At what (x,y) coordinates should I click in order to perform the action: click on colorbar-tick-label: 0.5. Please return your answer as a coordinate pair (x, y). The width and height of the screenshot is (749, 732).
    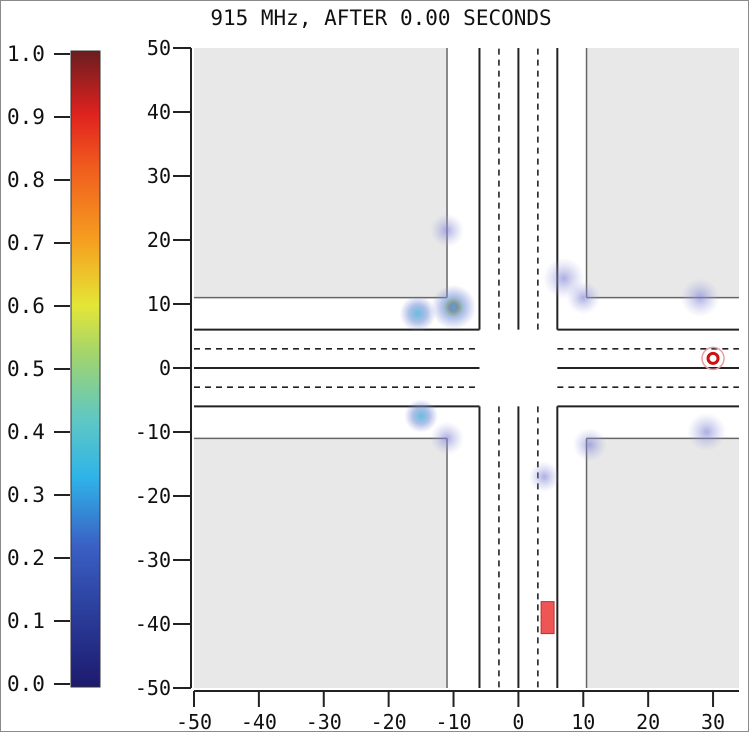
    Looking at the image, I should click on (26, 369).